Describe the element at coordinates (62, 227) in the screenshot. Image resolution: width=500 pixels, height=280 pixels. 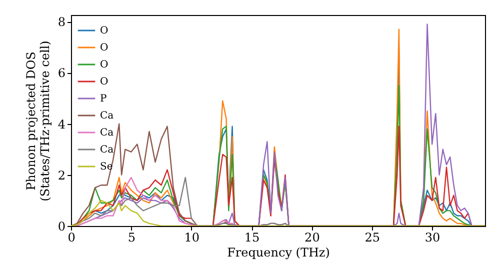
I see `y-tick-label: 0` at that location.